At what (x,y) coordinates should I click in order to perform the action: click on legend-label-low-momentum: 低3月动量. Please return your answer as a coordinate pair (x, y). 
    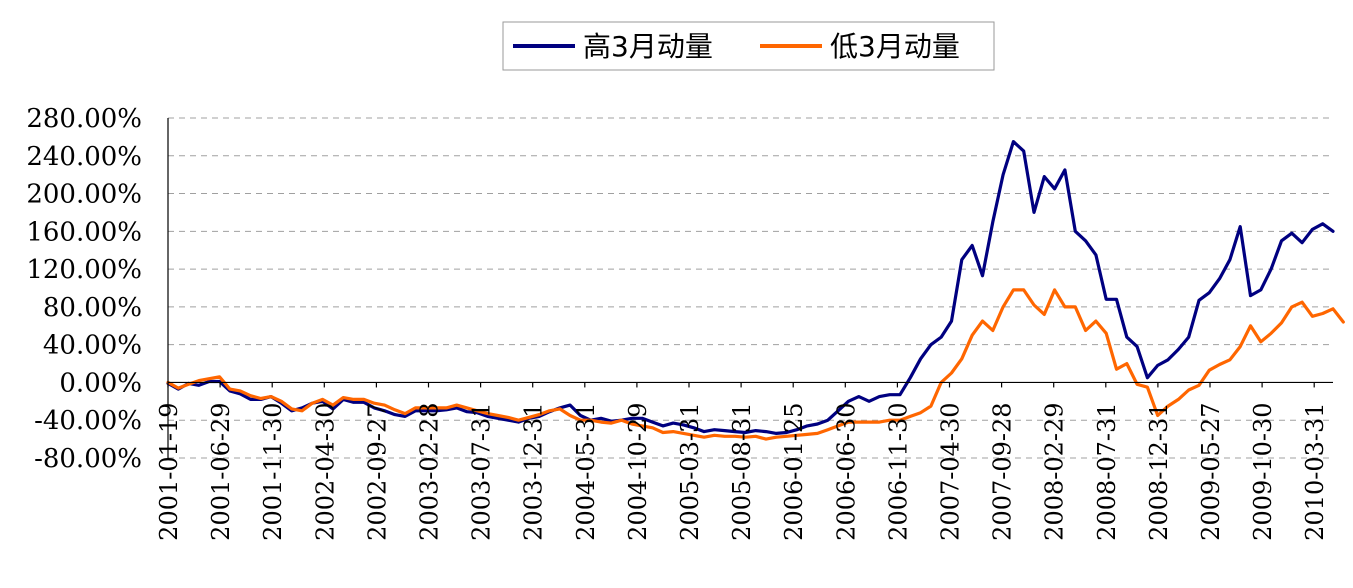
    Looking at the image, I should click on (895, 46).